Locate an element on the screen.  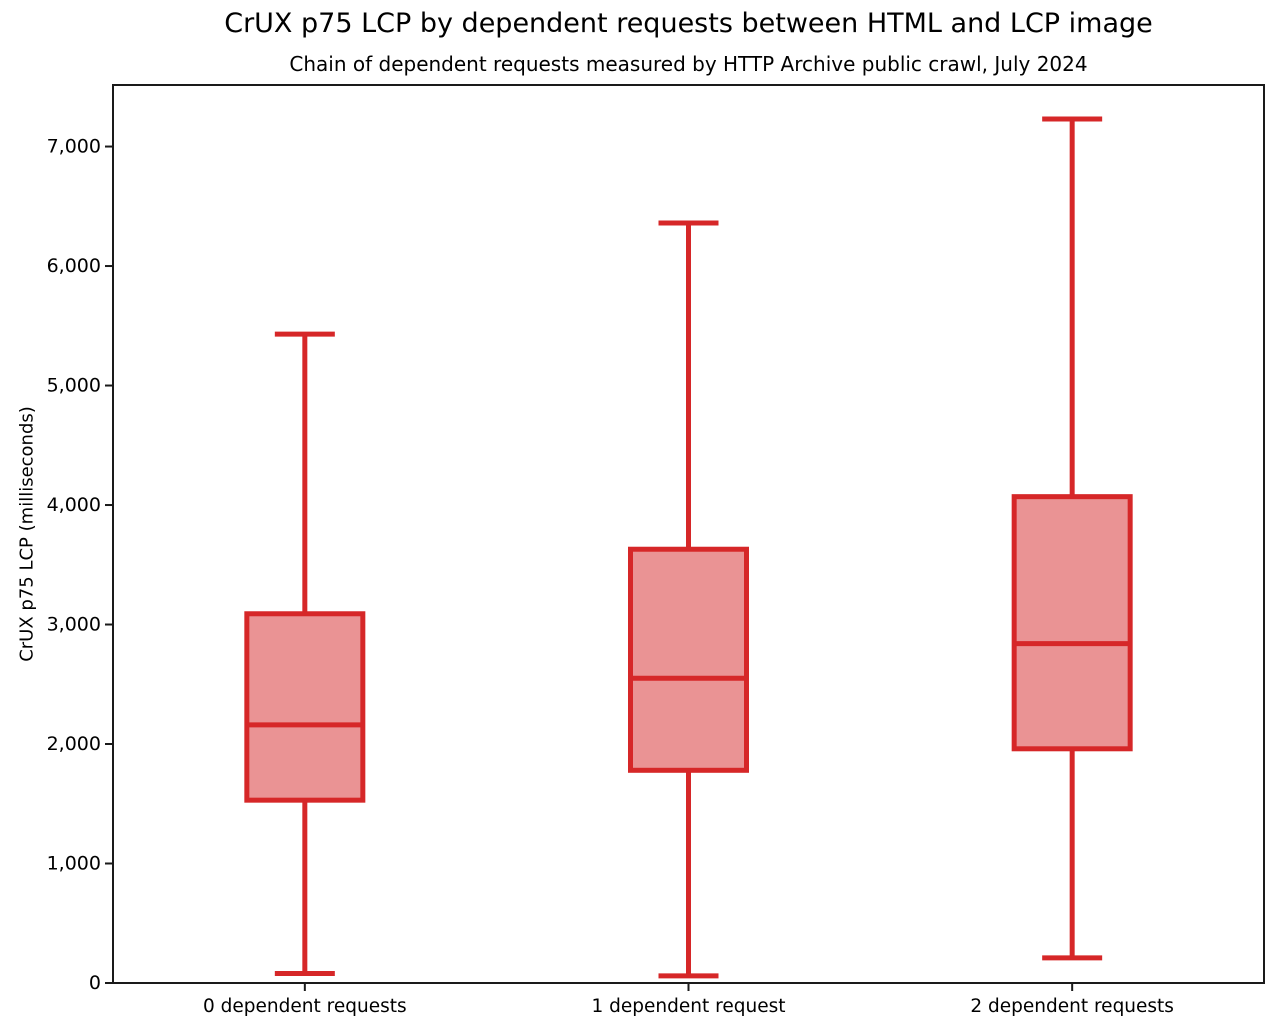
y-tick-label: 6,000 is located at coordinates (74, 266).